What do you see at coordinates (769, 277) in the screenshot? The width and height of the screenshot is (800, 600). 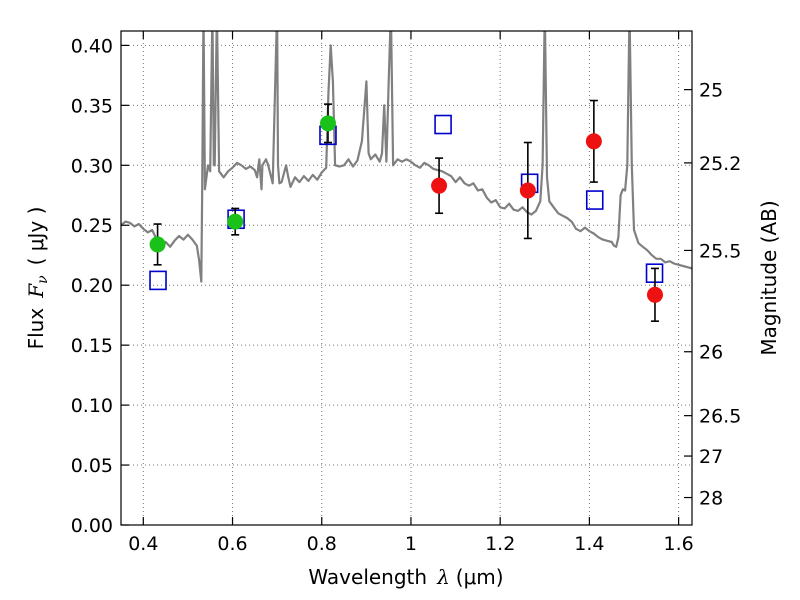 I see `y2-axis-label: Magnitude (AB)` at bounding box center [769, 277].